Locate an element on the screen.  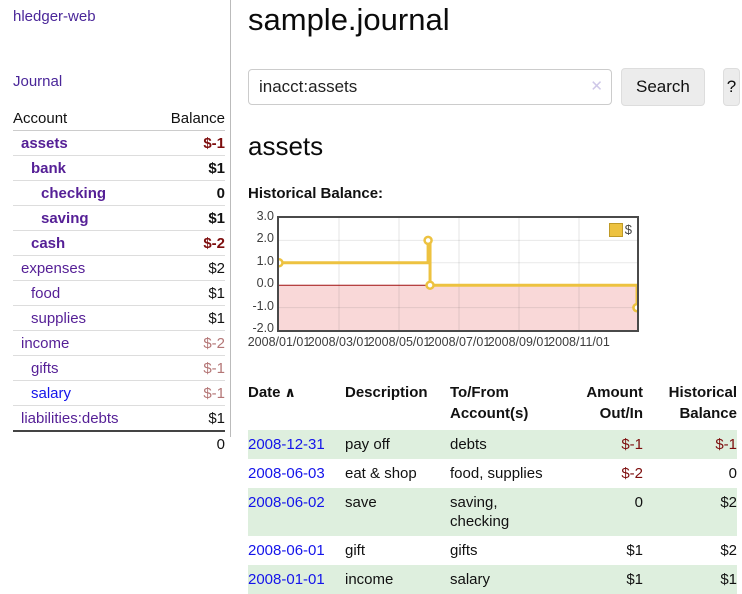
account-row: salary $-1 is located at coordinates (119, 393).